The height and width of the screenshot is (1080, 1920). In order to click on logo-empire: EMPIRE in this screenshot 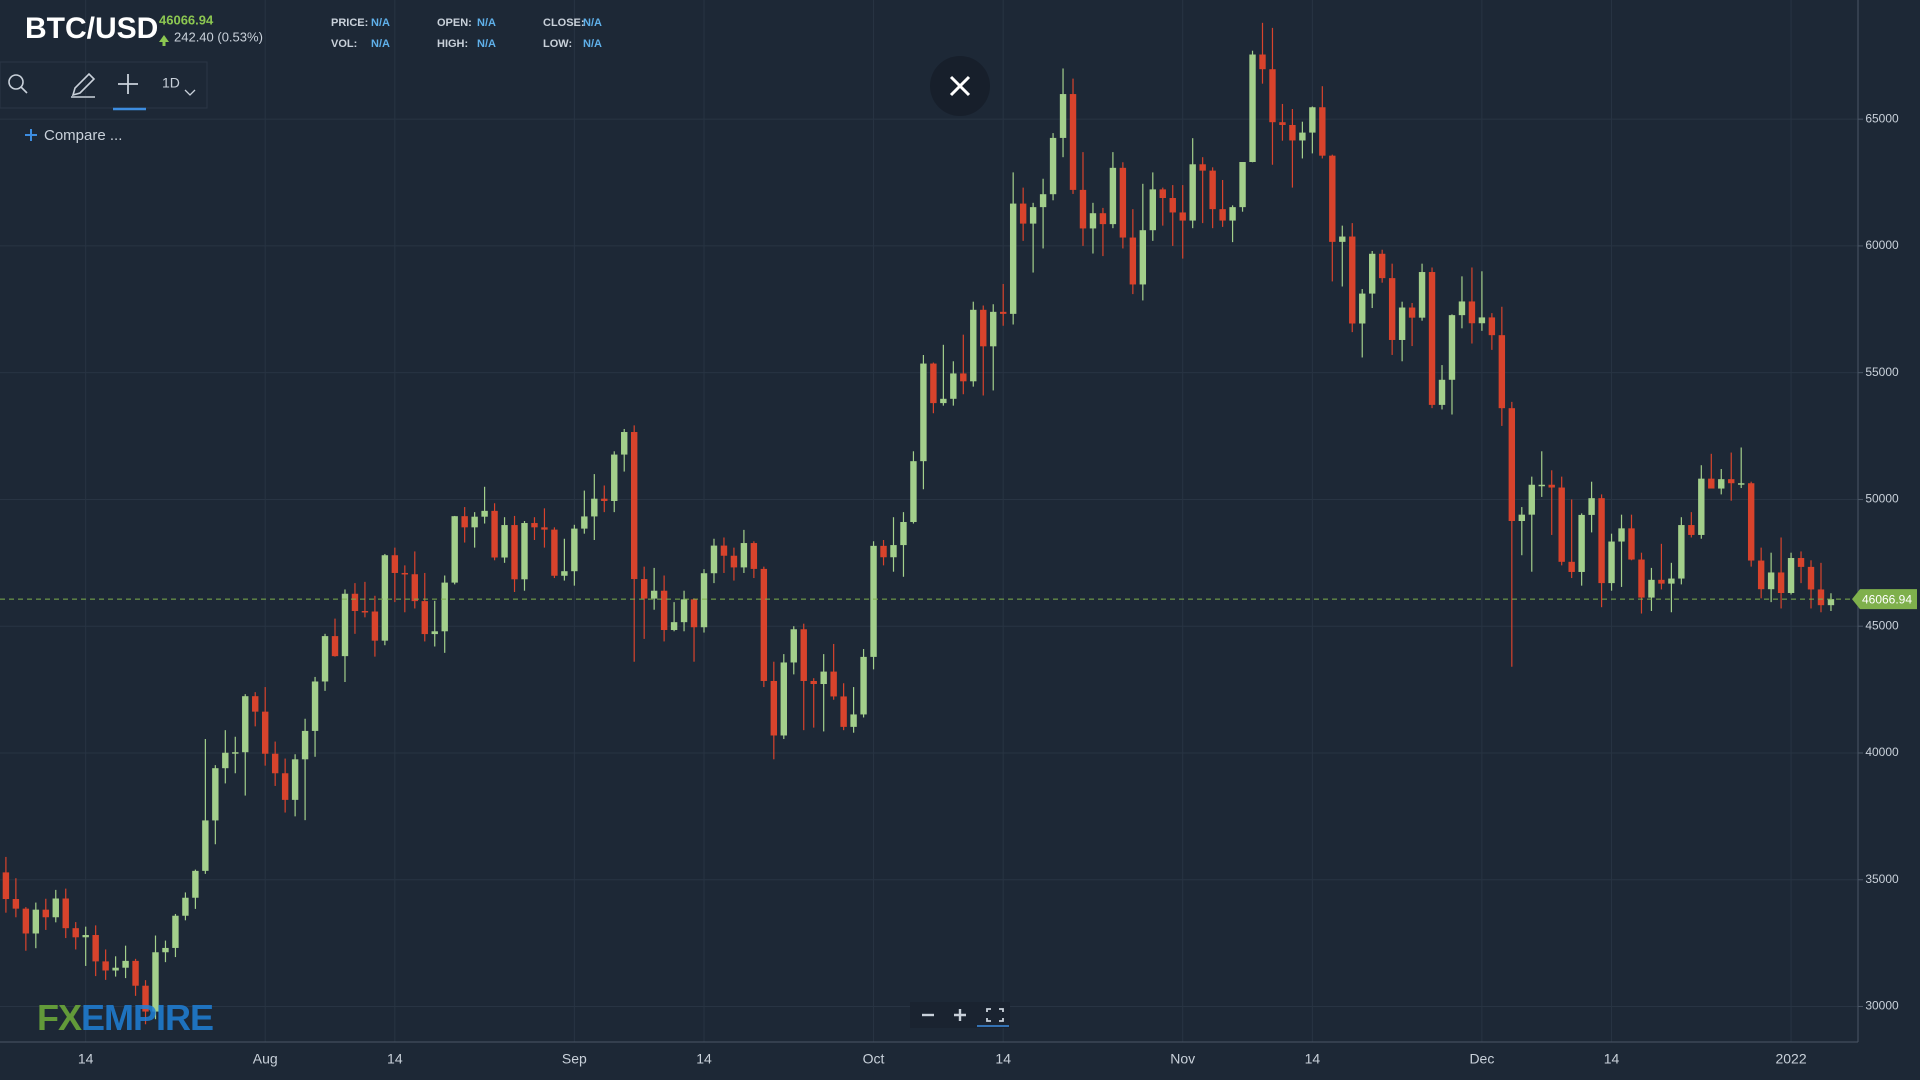, I will do `click(147, 1017)`.